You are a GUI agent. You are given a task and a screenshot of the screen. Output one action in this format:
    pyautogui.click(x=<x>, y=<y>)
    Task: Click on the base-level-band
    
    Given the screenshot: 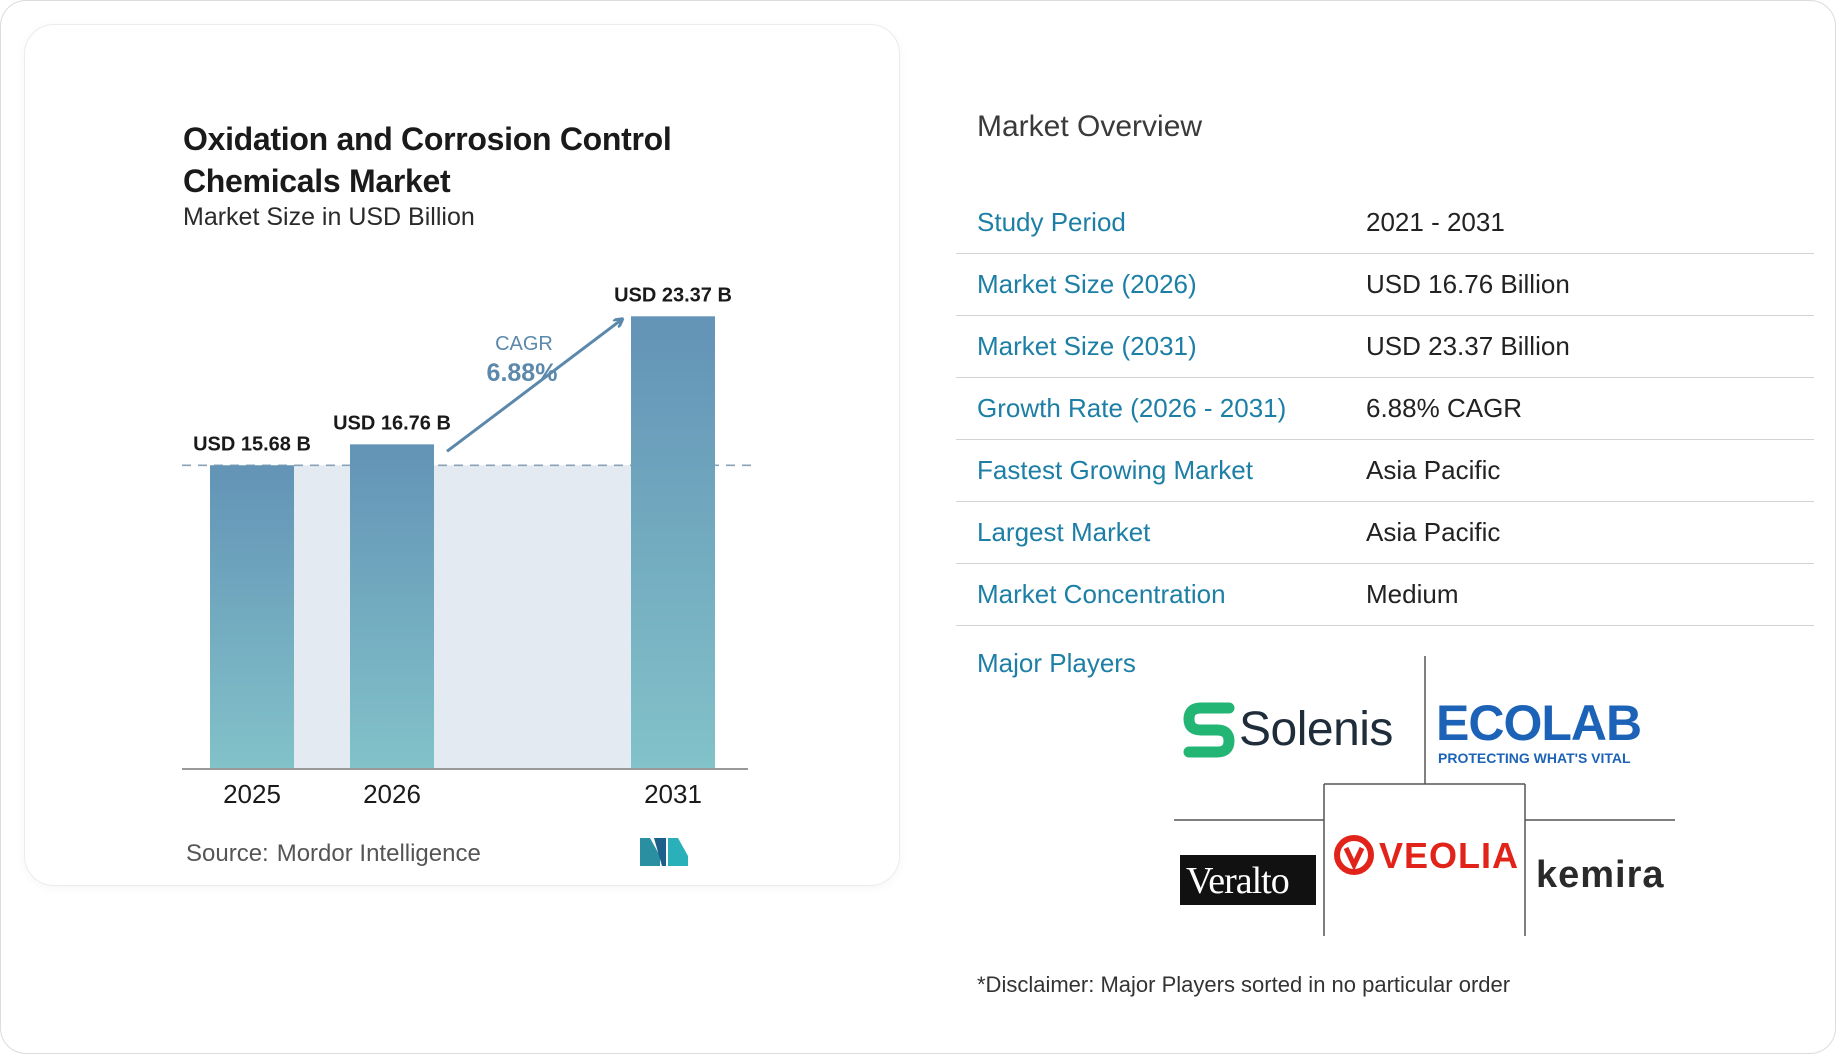 What is the action you would take?
    pyautogui.click(x=462, y=617)
    